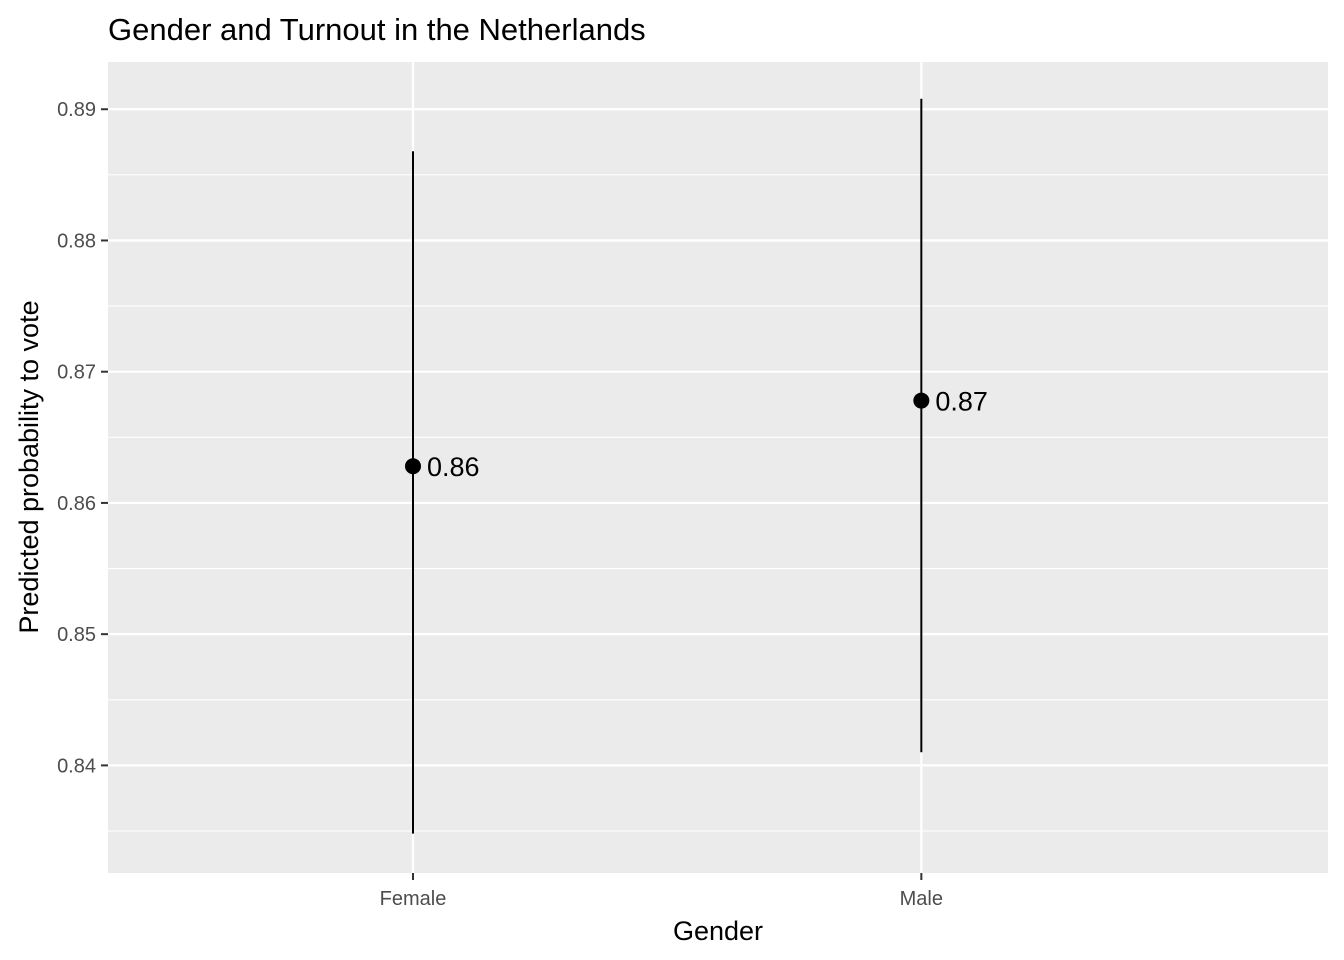  Describe the element at coordinates (76, 110) in the screenshot. I see `y-tick-label: 0.89` at that location.